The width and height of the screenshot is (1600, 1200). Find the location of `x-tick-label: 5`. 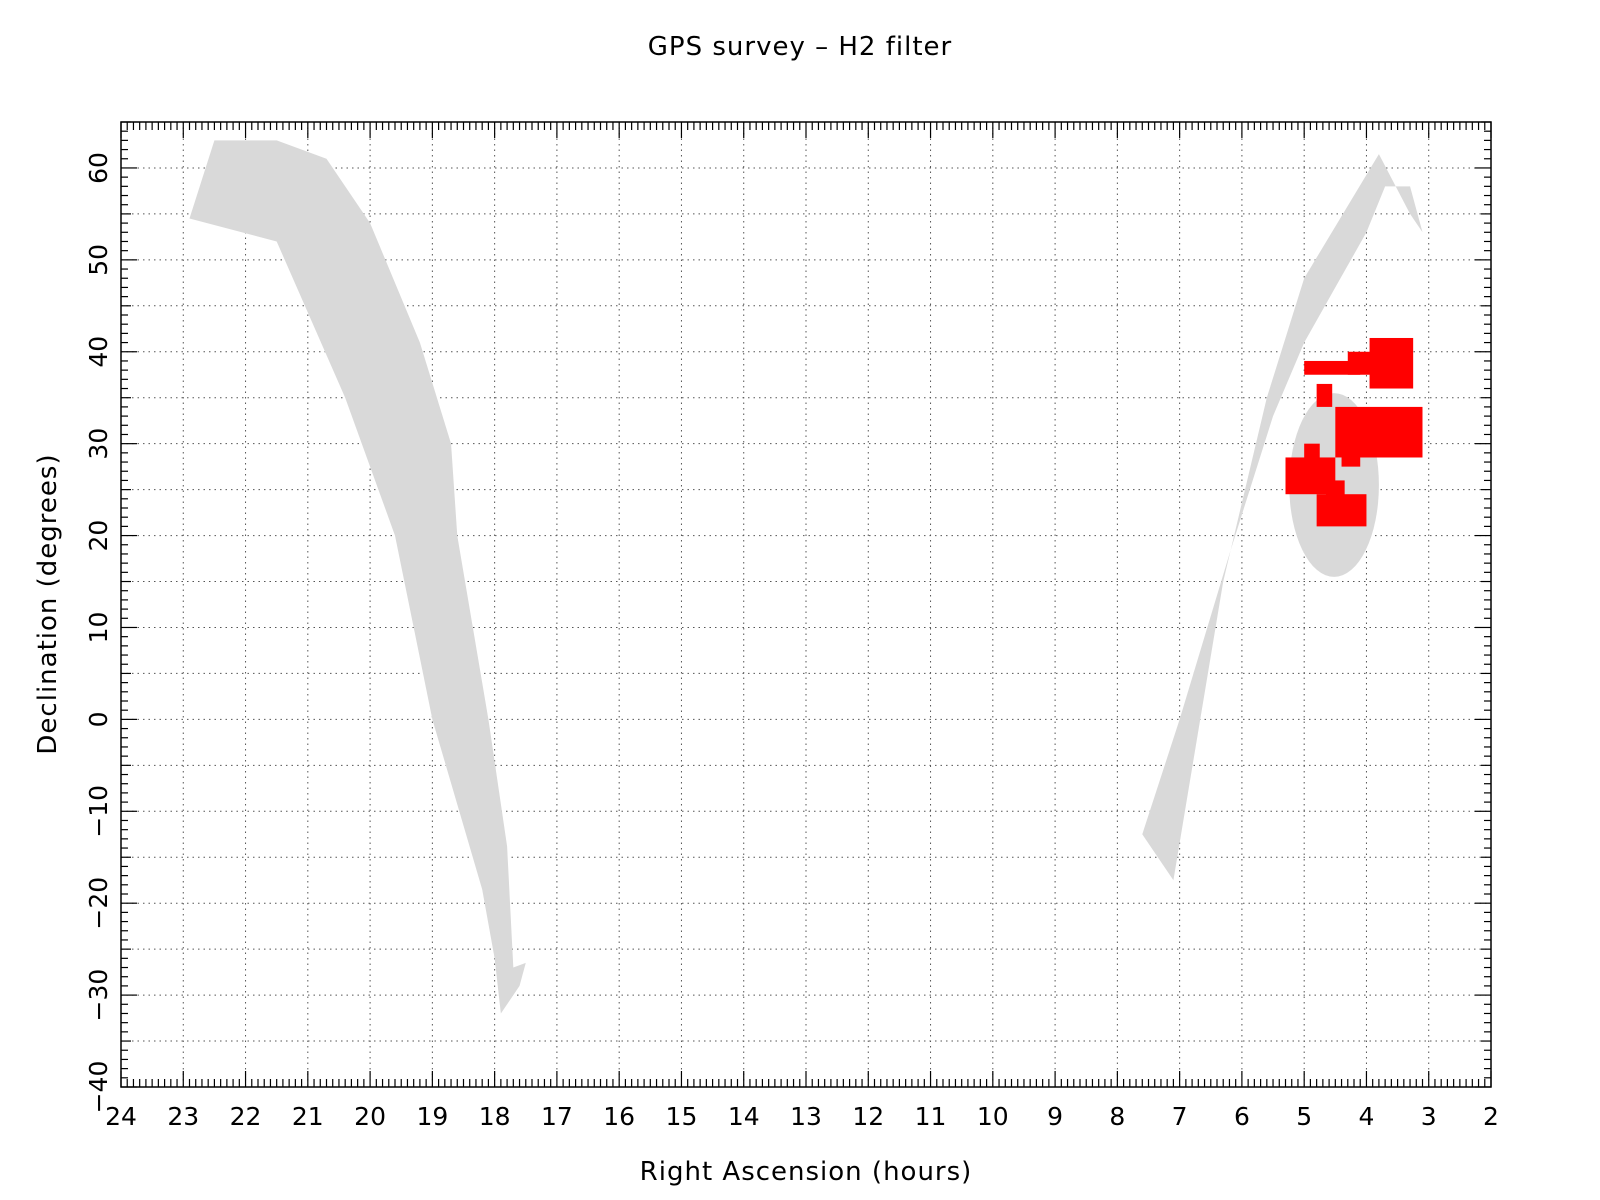

x-tick-label: 5 is located at coordinates (1304, 1116).